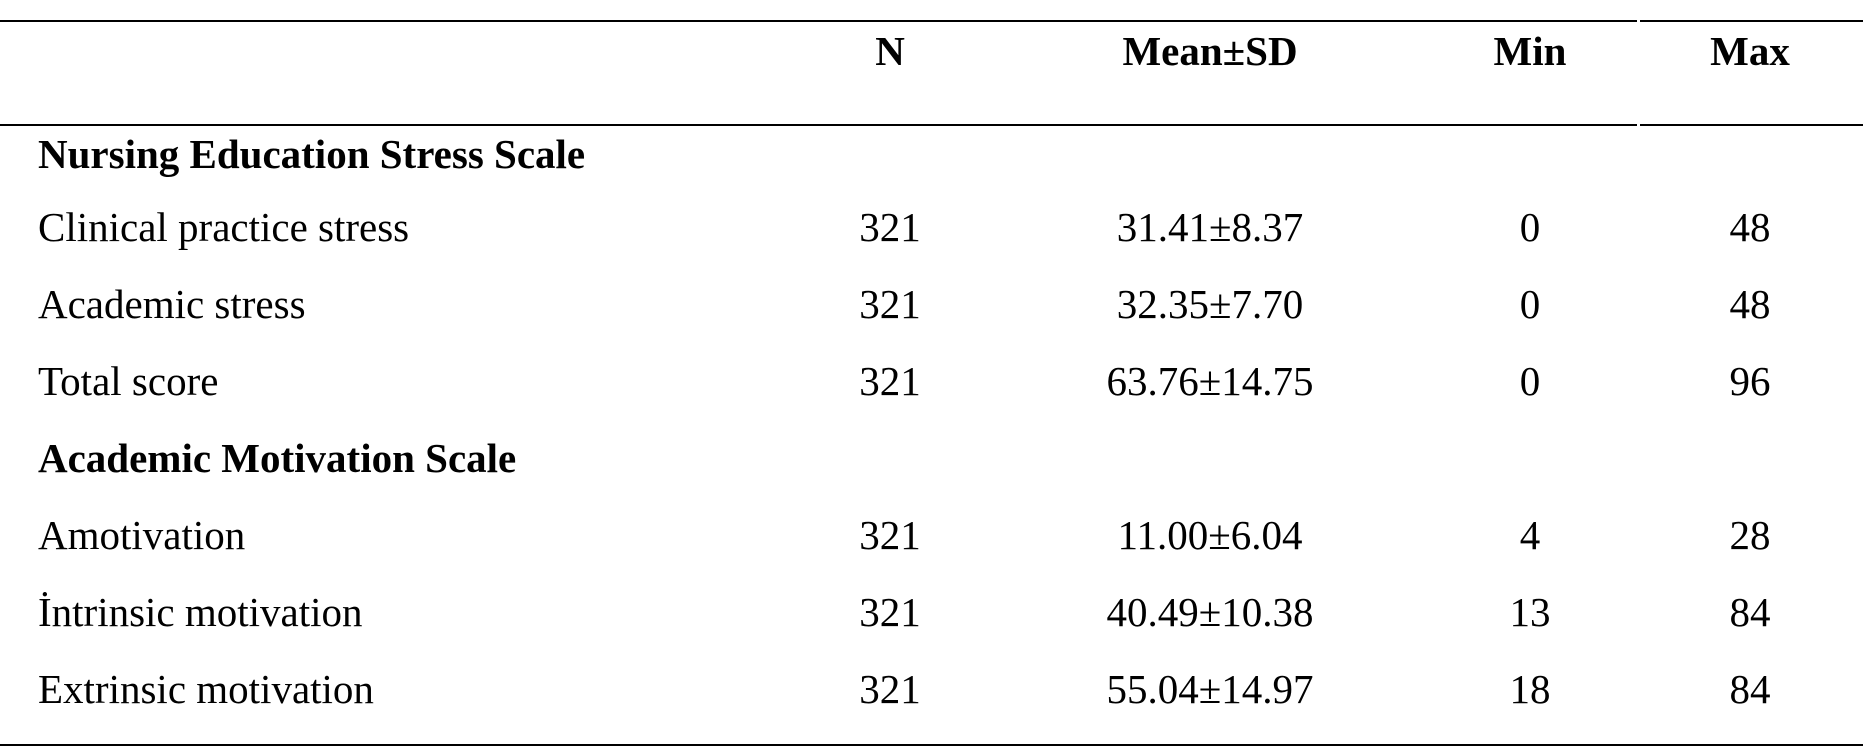 This screenshot has width=1863, height=749. Describe the element at coordinates (1210, 304) in the screenshot. I see `row-mean-sd: 32.35±7.70` at that location.